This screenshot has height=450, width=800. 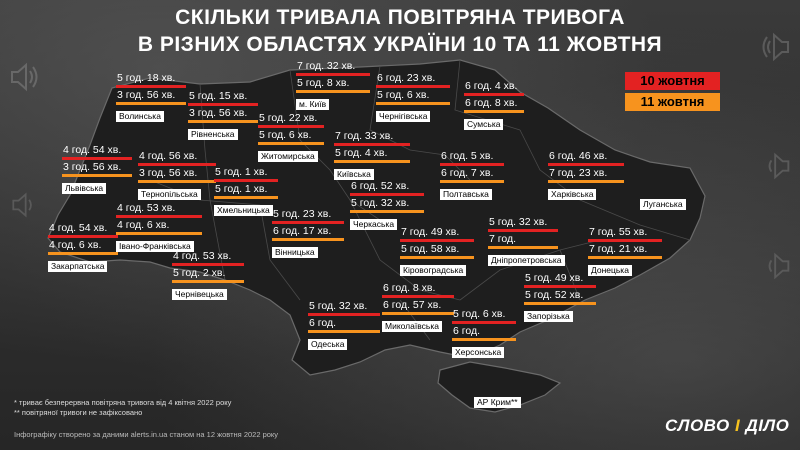 I want to click on region-kharkivska: 6 год. 46 хв. 7 год. 23 хв. Харківська, so click(x=586, y=176).